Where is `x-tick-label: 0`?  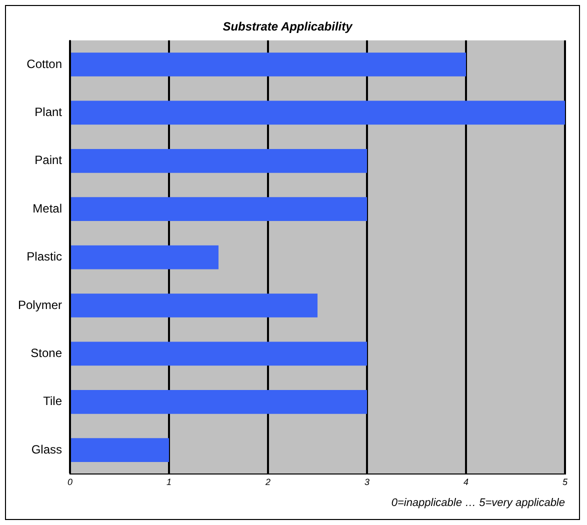
x-tick-label: 0 is located at coordinates (70, 482).